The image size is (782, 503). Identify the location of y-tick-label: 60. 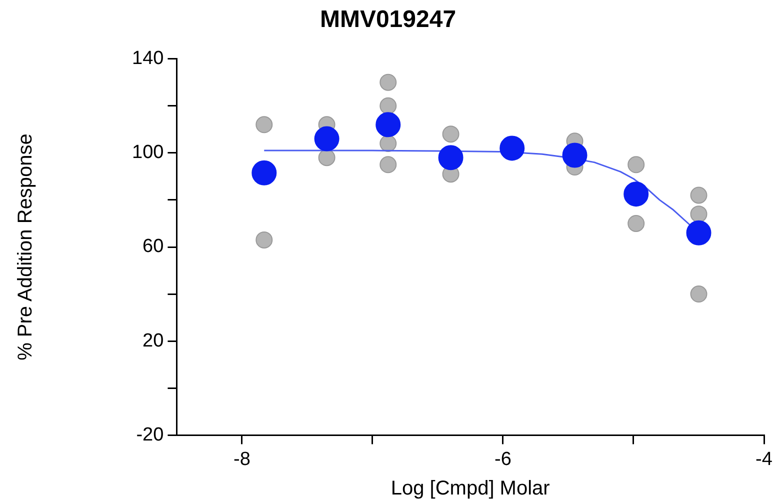
(153, 247).